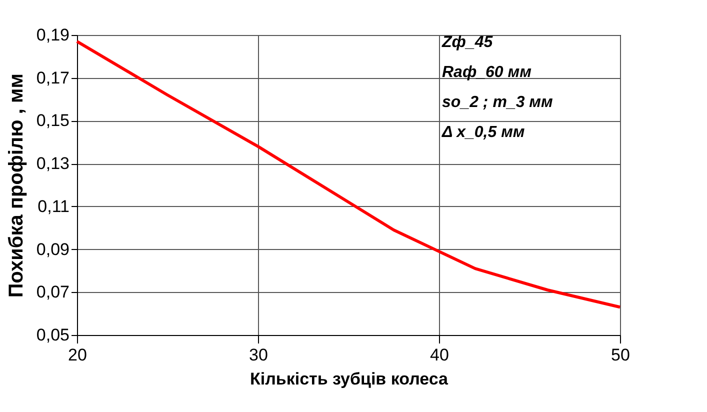  I want to click on x-tick-label: 50, so click(620, 355).